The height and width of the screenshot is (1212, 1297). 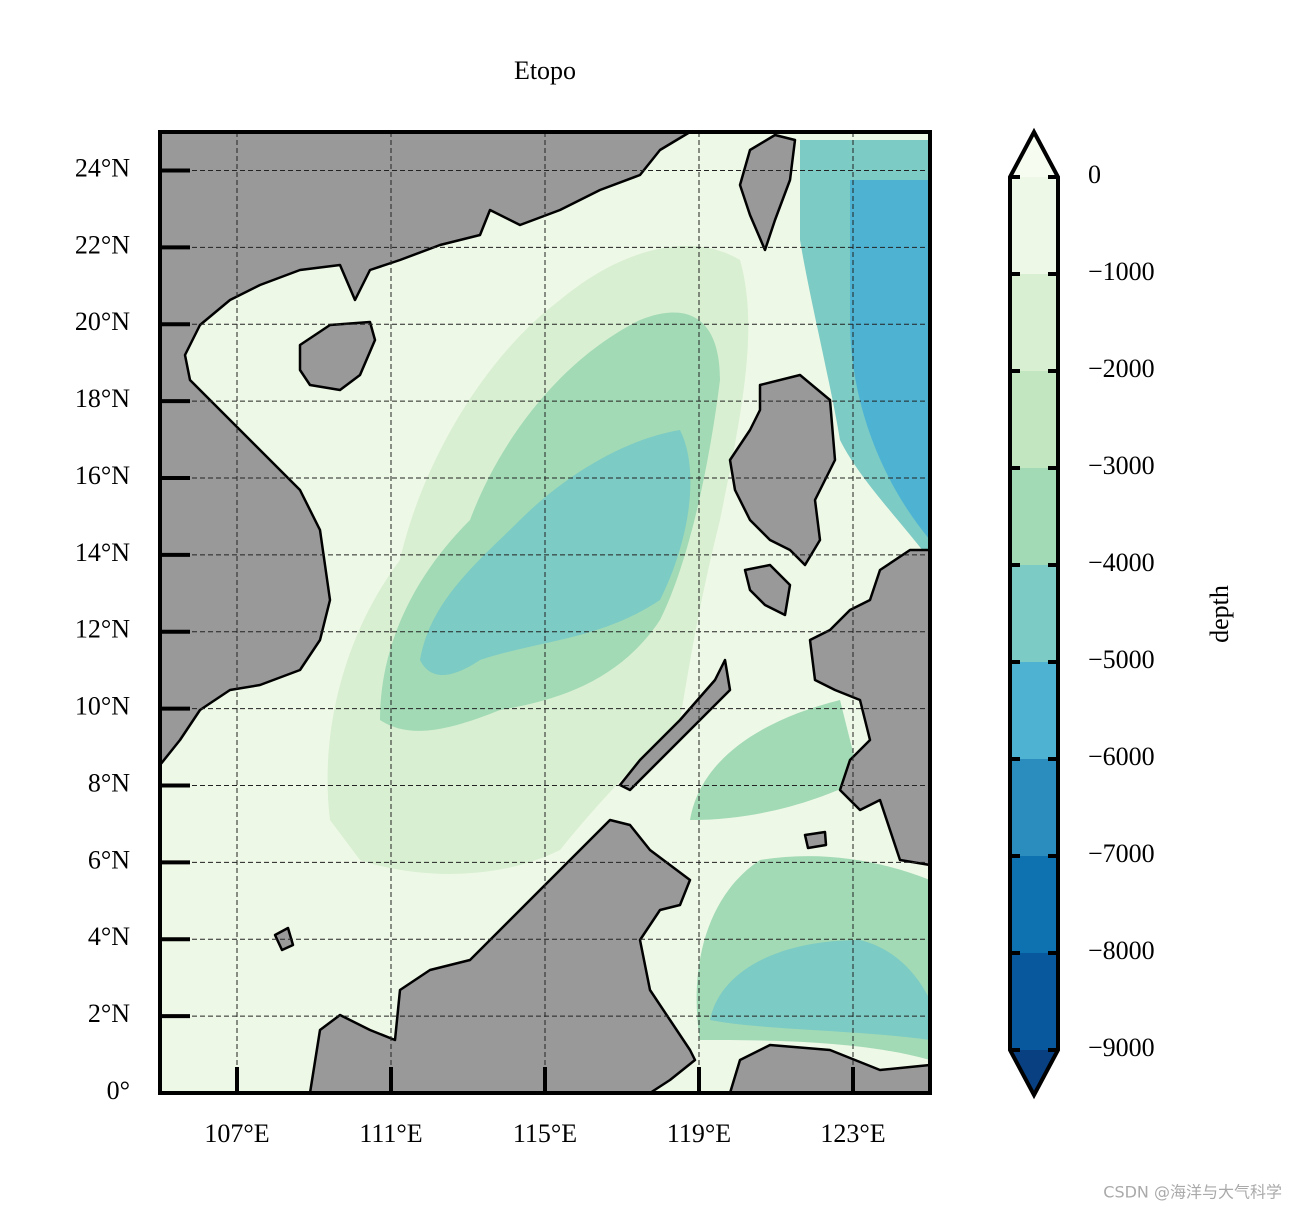 What do you see at coordinates (1121, 950) in the screenshot?
I see `colorbar-tick-label: −8000` at bounding box center [1121, 950].